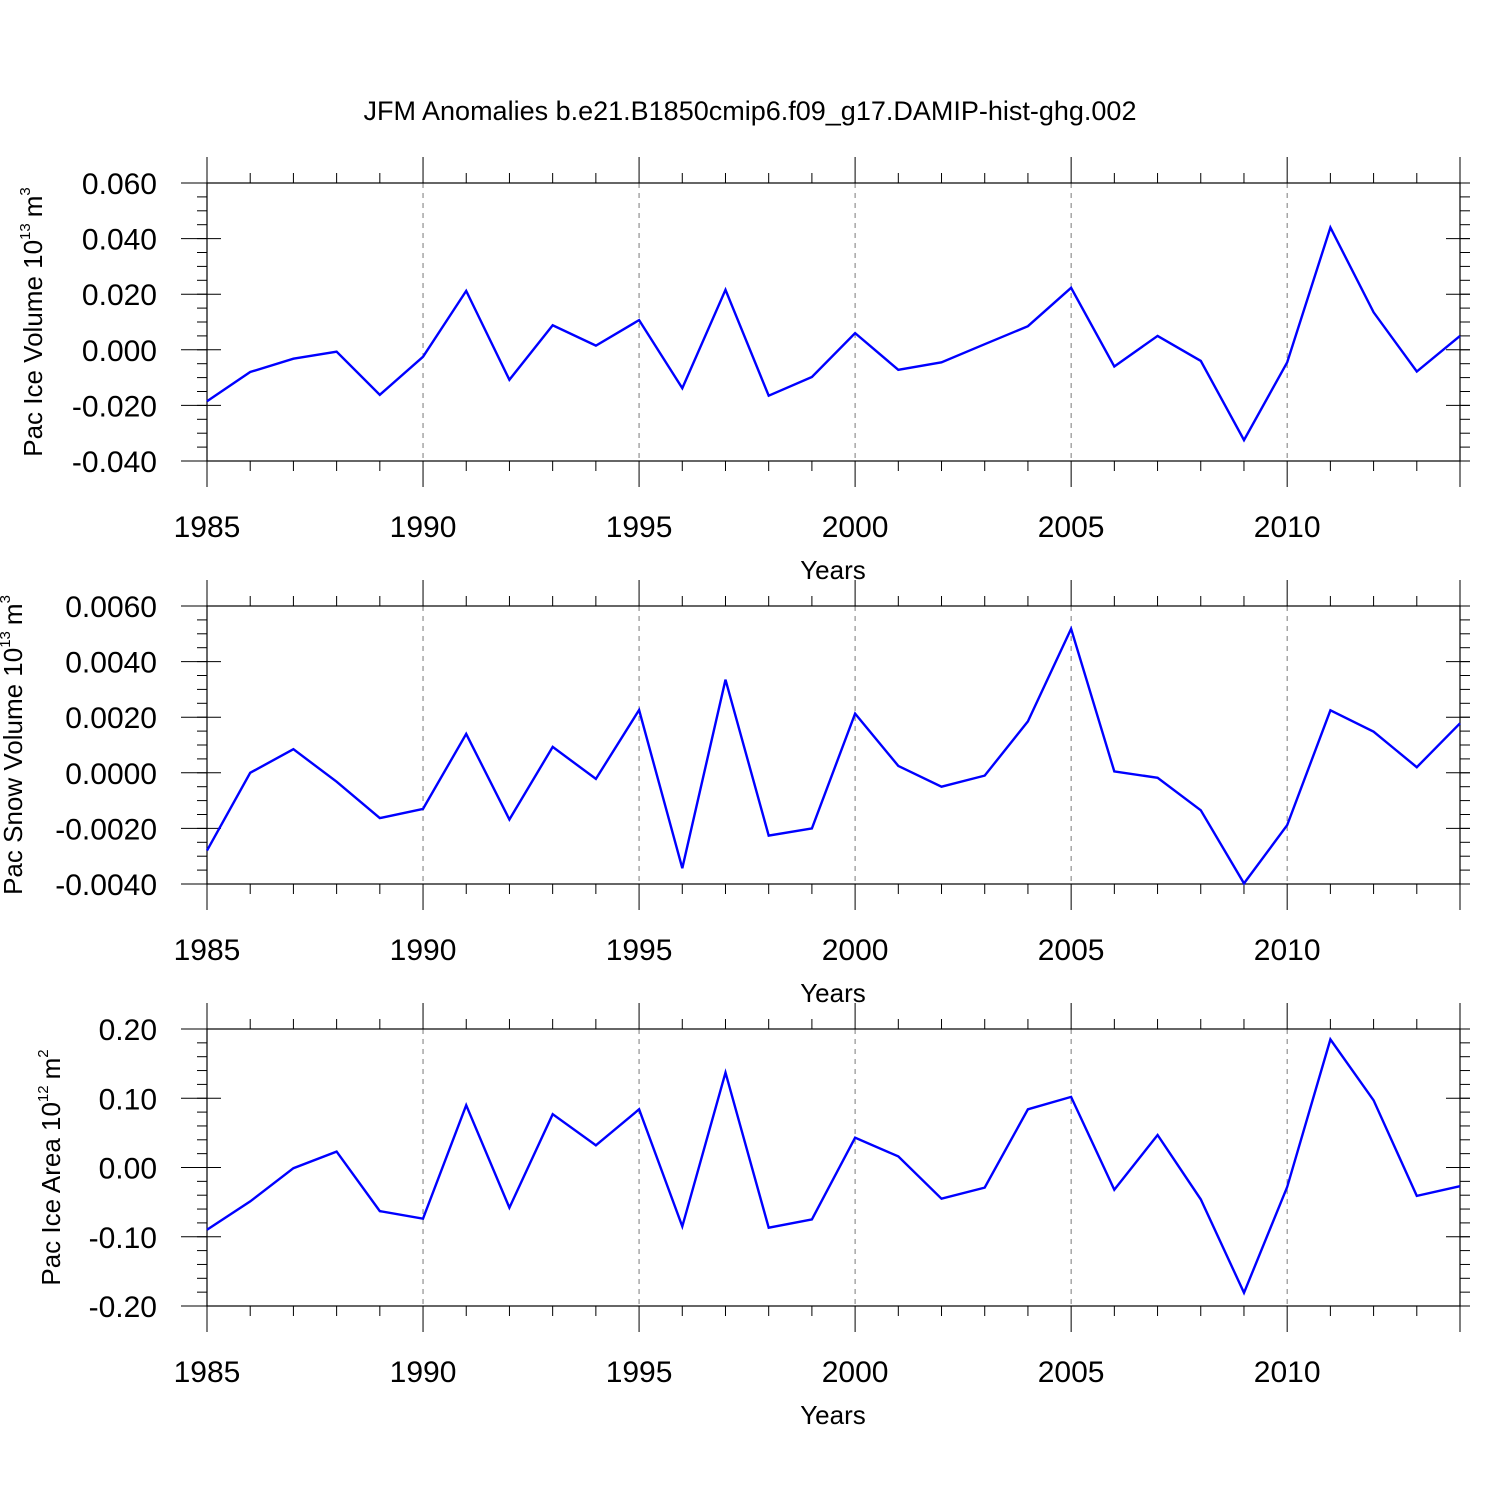 The image size is (1500, 1500). I want to click on y-tick-label: -0.10, so click(123, 1238).